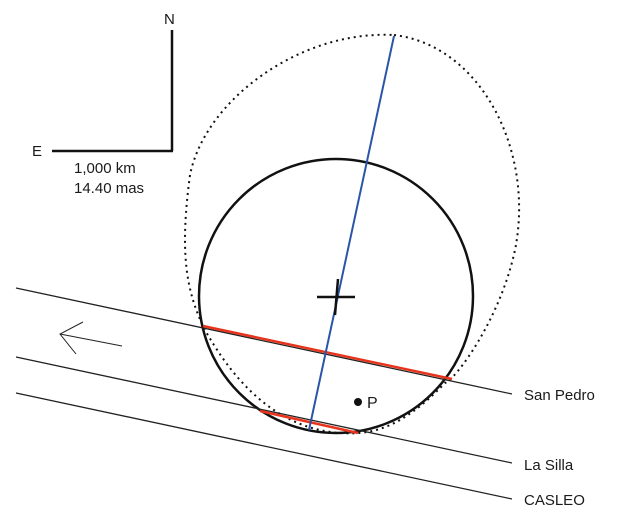 Image resolution: width=624 pixels, height=511 pixels. I want to click on center-cross, so click(336, 297).